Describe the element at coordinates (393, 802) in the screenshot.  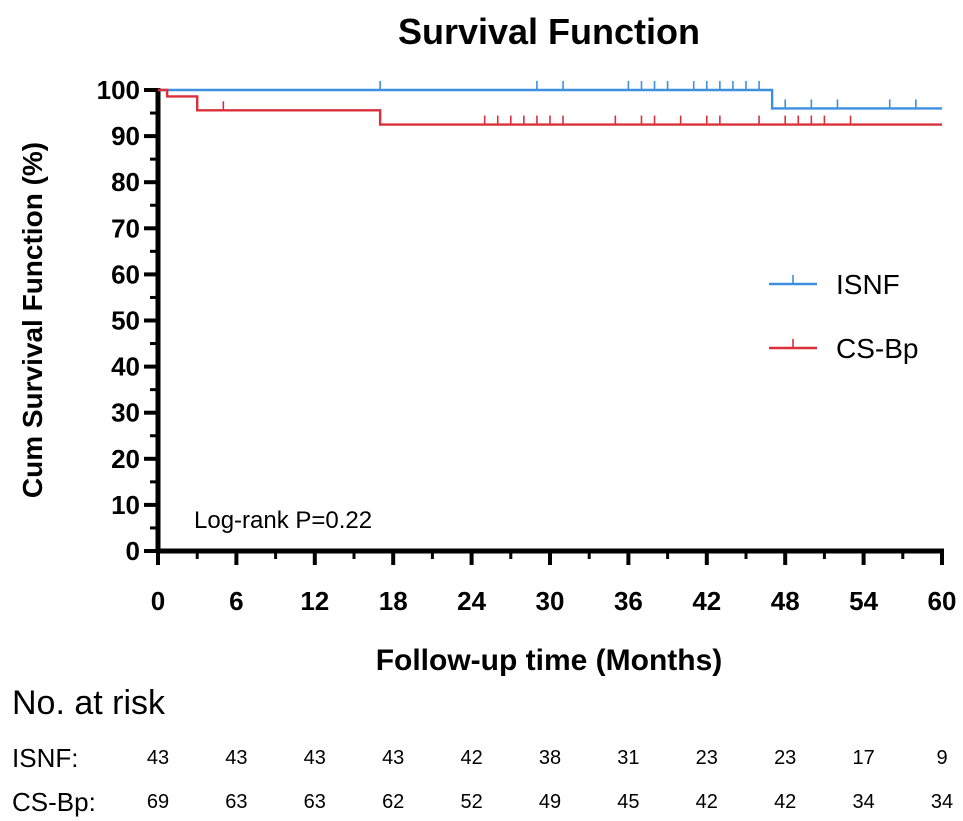
I see `risk-cell: 62` at that location.